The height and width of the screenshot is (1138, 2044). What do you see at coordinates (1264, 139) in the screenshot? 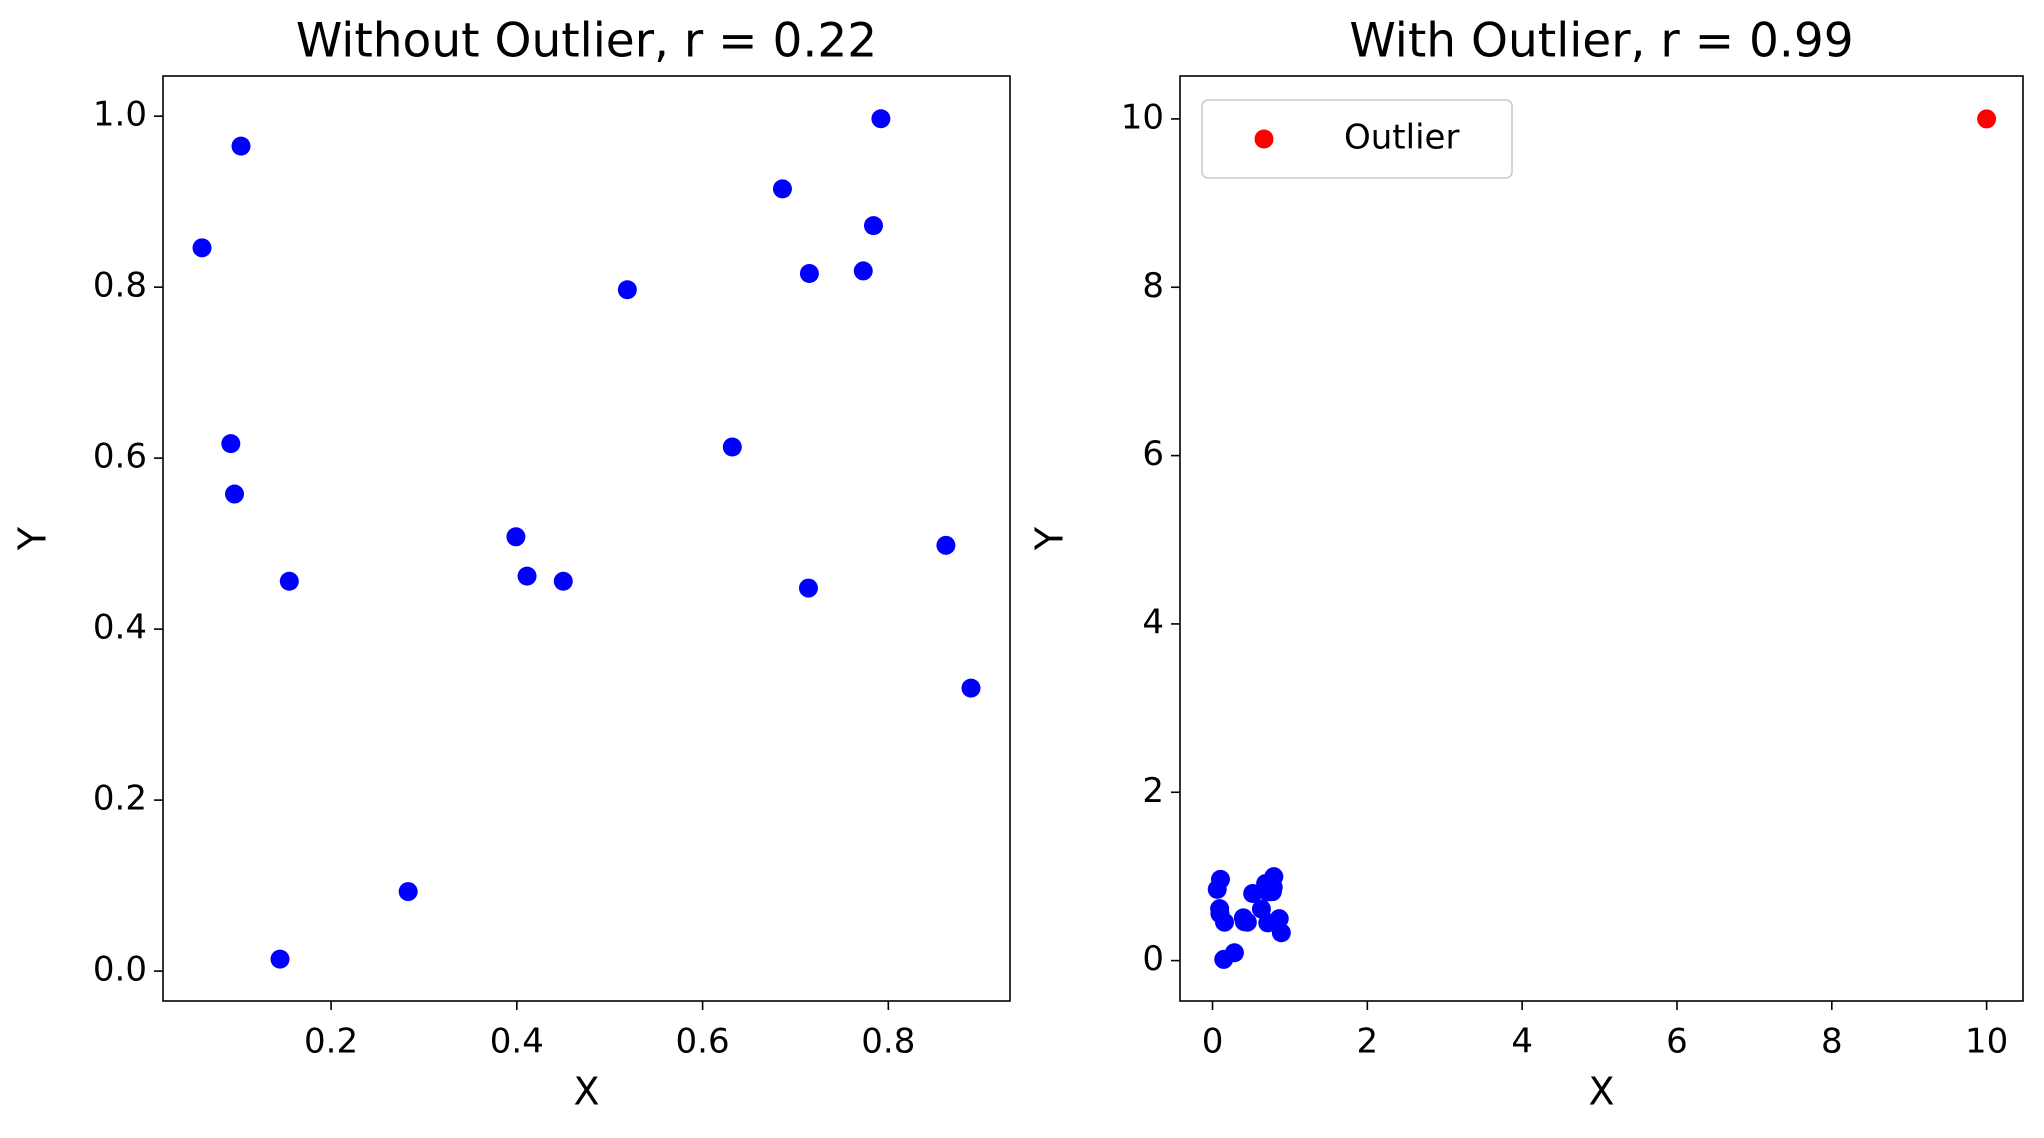
I see `legend-marker` at bounding box center [1264, 139].